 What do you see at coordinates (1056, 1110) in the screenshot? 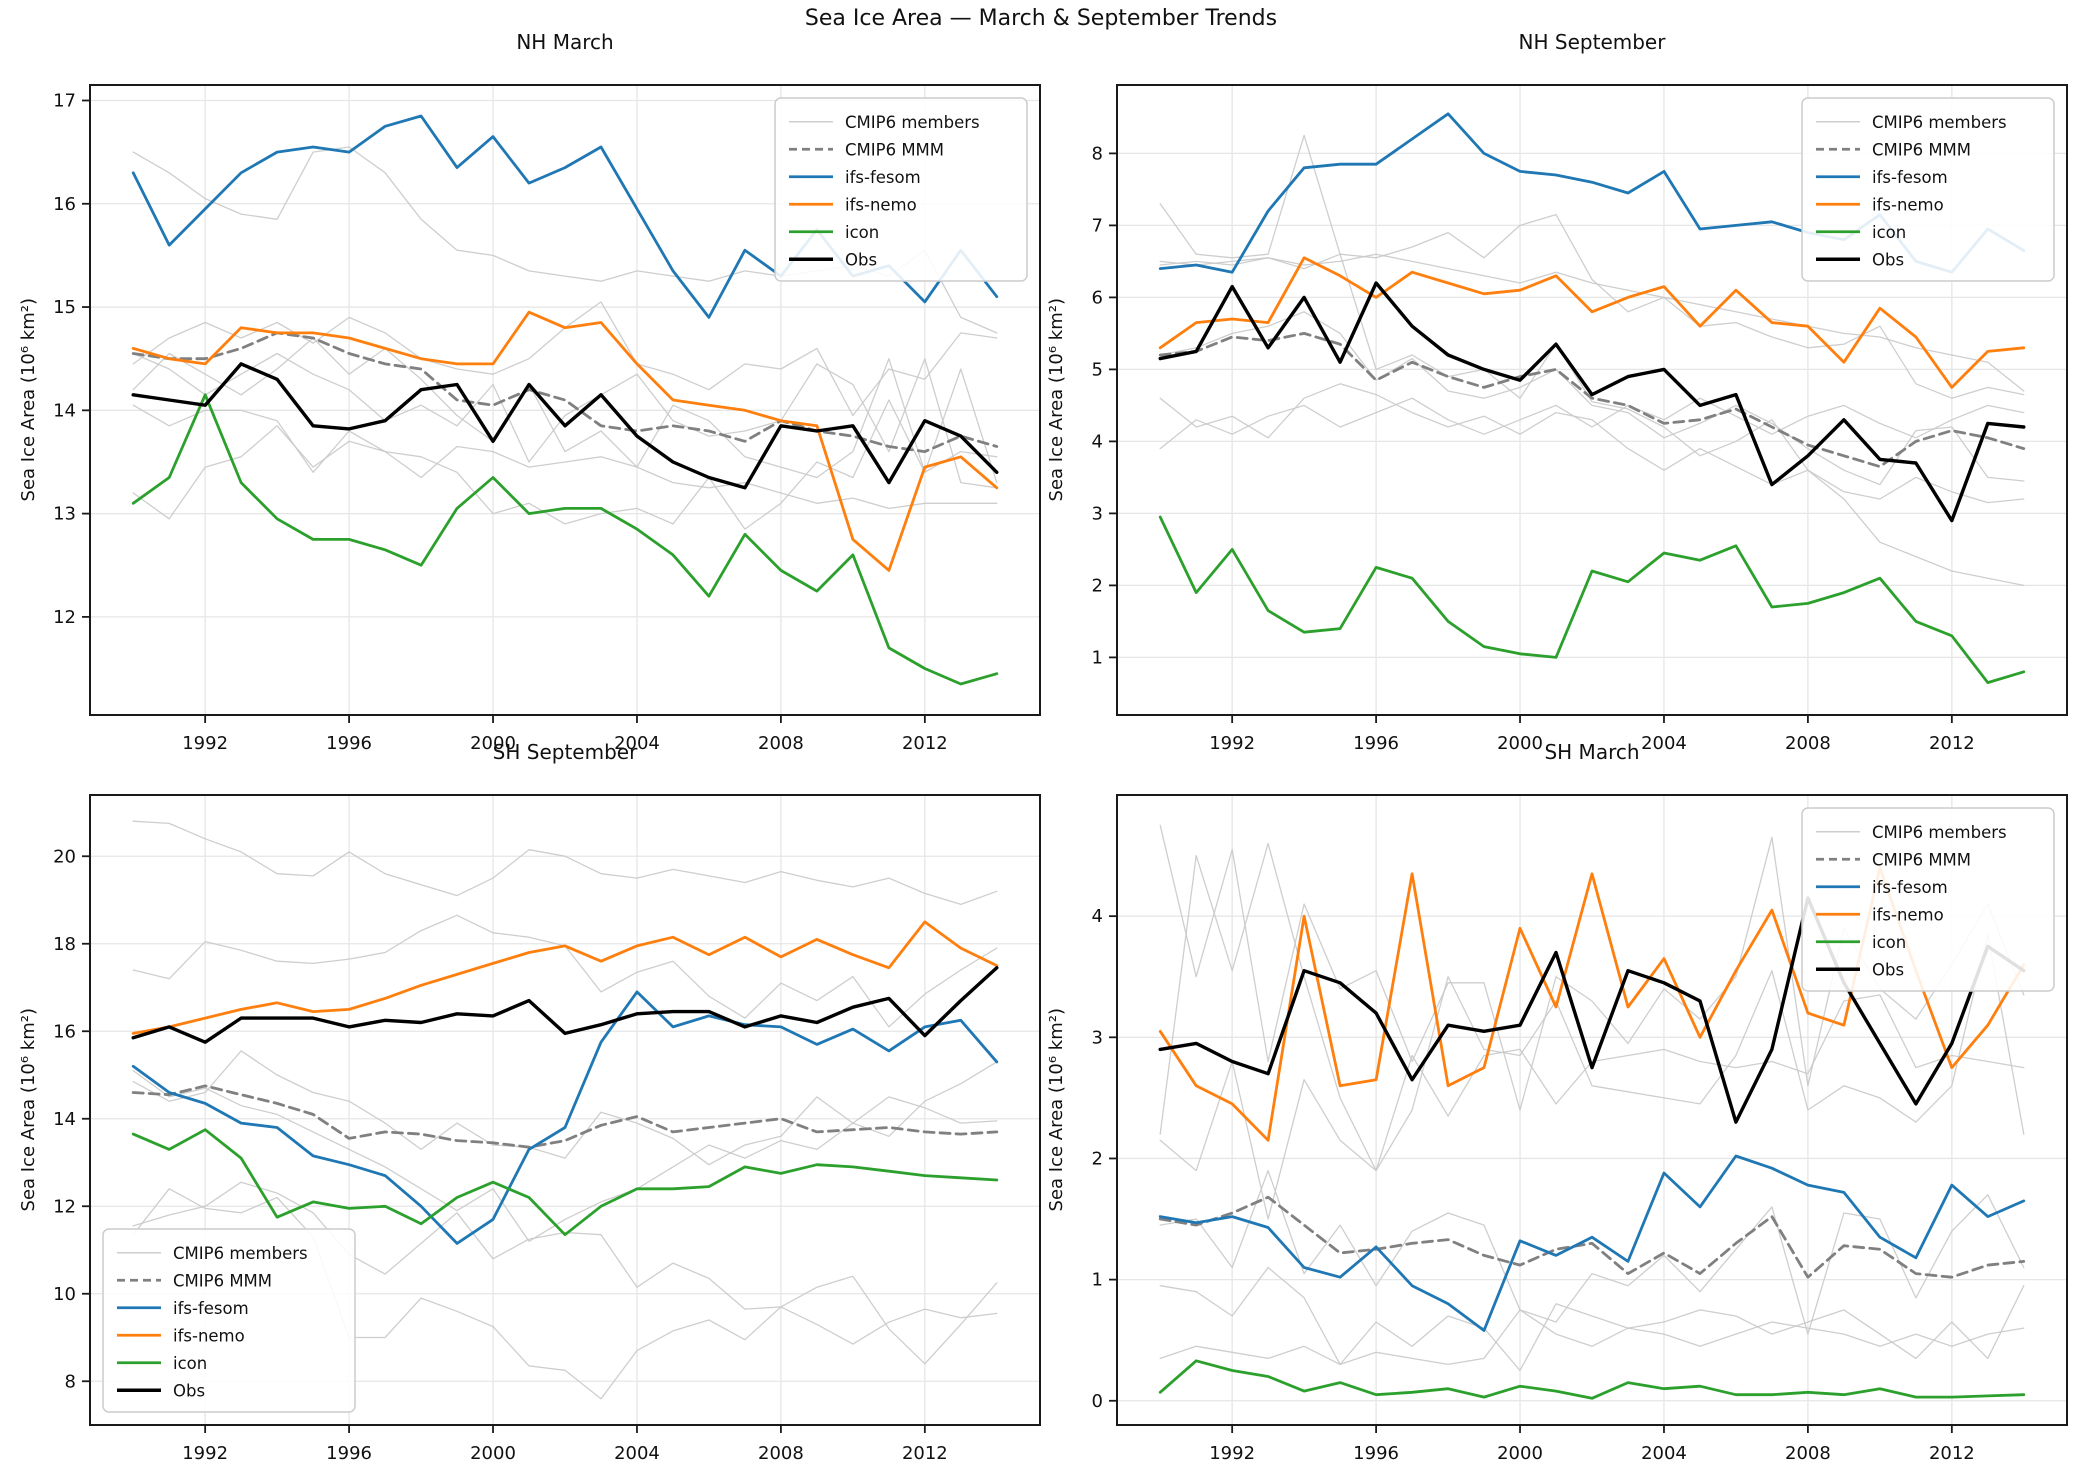
I see `y-axis-label-sh-march: Sea Ice Area (10⁶ km²)` at bounding box center [1056, 1110].